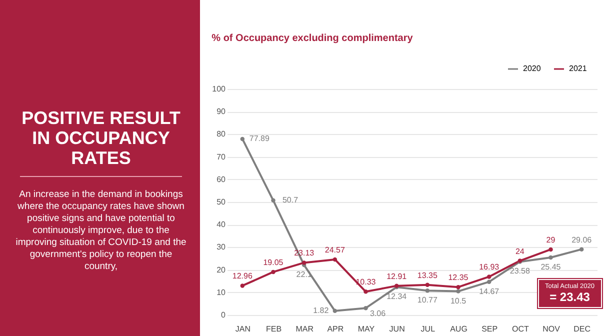 The height and width of the screenshot is (336, 610). What do you see at coordinates (397, 297) in the screenshot?
I see `data-label: 12.34` at bounding box center [397, 297].